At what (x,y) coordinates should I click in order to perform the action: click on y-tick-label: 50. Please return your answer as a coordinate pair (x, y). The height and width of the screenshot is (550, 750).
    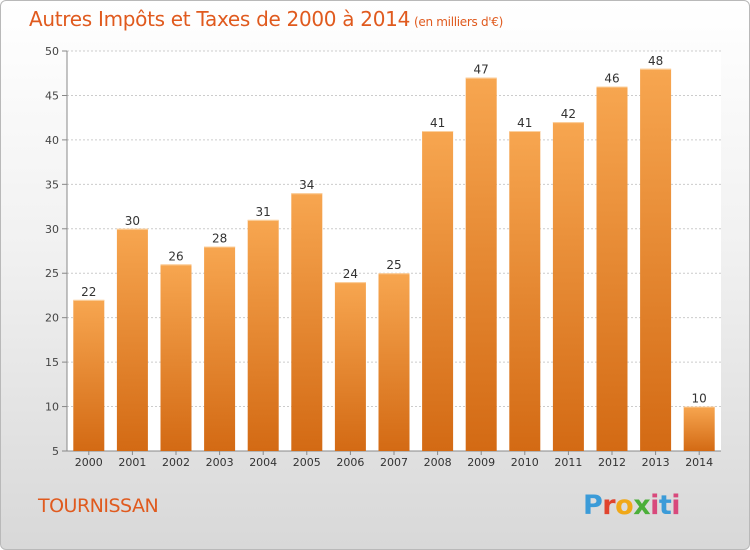
    Looking at the image, I should click on (52, 51).